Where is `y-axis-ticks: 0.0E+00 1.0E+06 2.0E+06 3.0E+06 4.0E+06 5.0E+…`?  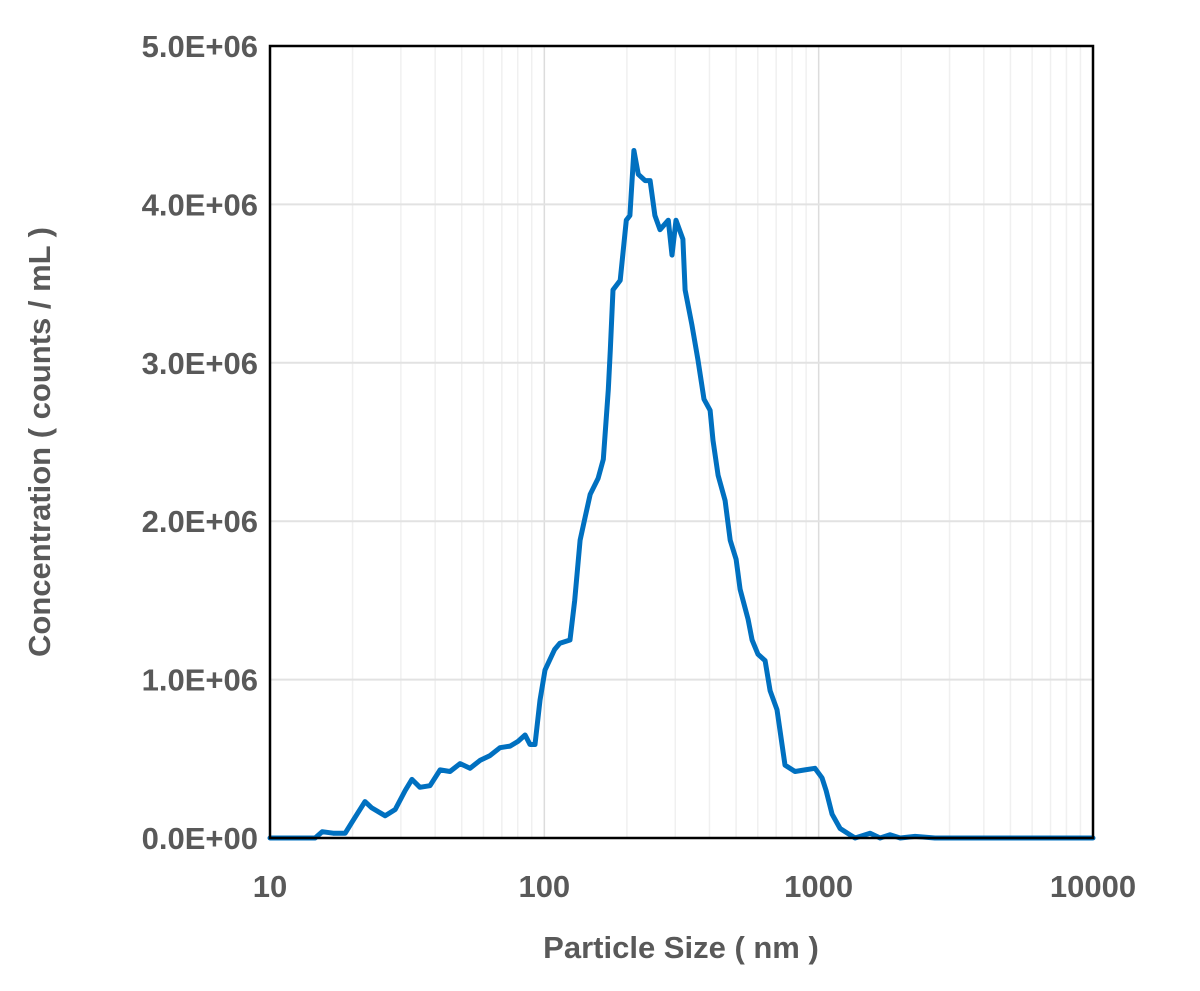
y-axis-ticks: 0.0E+00 1.0E+06 2.0E+06 3.0E+06 4.0E+06 5.0E+… is located at coordinates (200, 442).